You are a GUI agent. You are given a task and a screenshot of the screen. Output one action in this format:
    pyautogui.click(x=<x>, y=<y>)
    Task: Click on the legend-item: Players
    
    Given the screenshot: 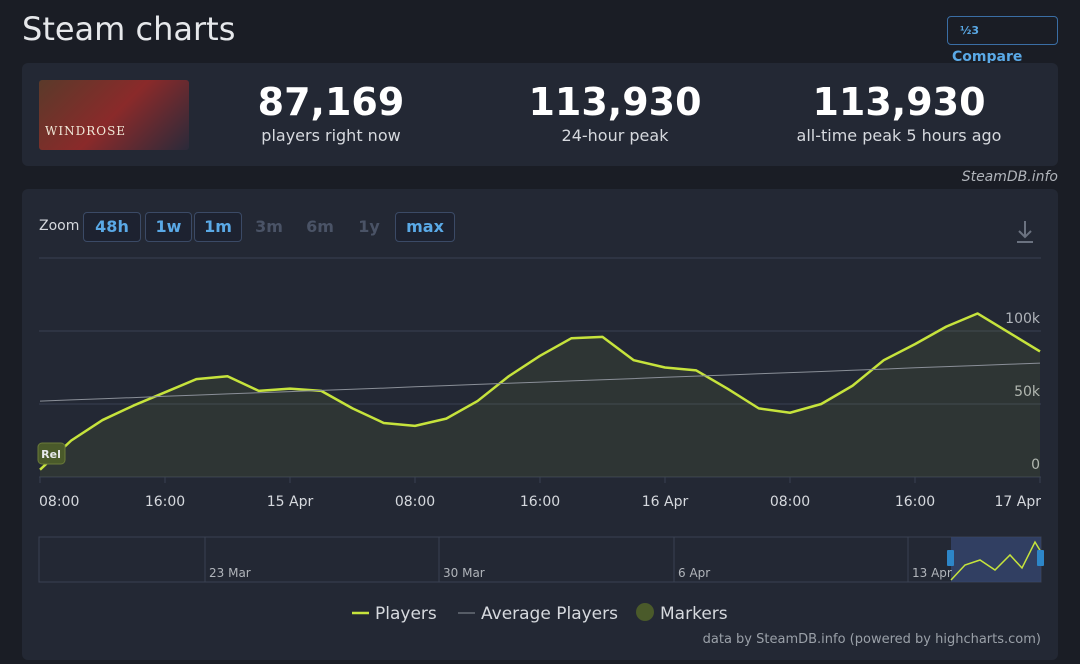 What is the action you would take?
    pyautogui.click(x=394, y=614)
    